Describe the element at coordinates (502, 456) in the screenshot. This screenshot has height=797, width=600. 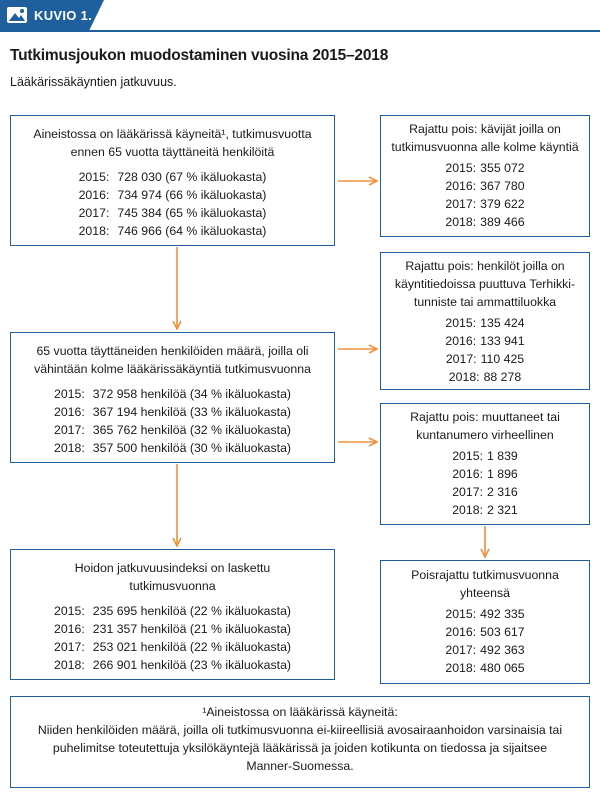
I see `row-value: 1 839` at that location.